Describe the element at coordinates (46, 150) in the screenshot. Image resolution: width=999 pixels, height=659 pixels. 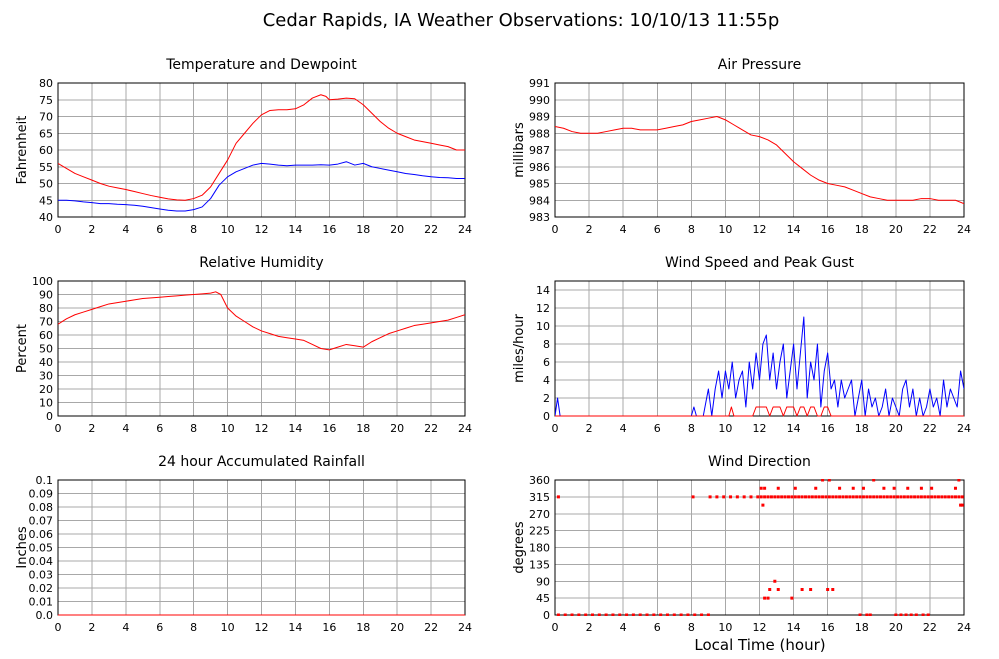
I see `y-tick-label: 60` at that location.